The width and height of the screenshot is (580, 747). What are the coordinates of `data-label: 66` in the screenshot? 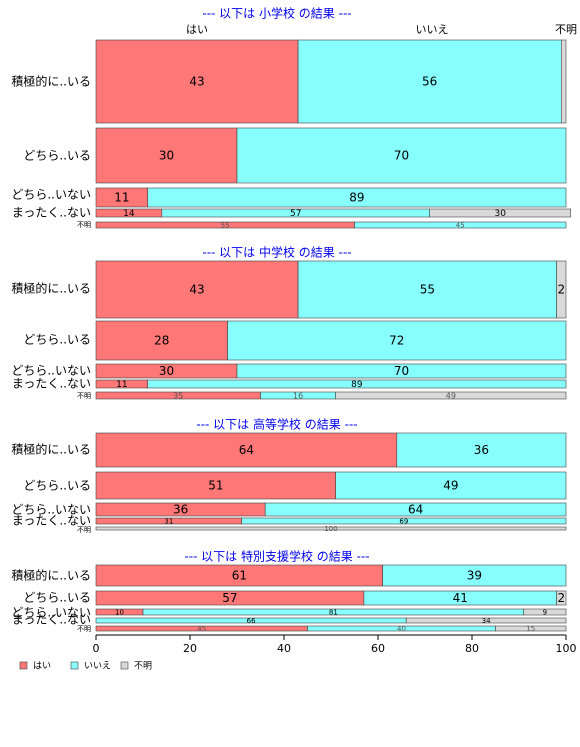 It's located at (251, 621).